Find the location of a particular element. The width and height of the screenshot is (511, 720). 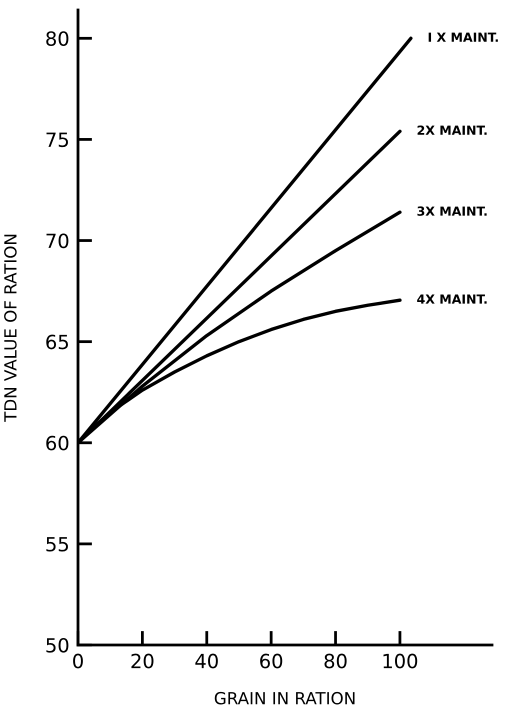

y-tick-label: 75 is located at coordinates (57, 140).